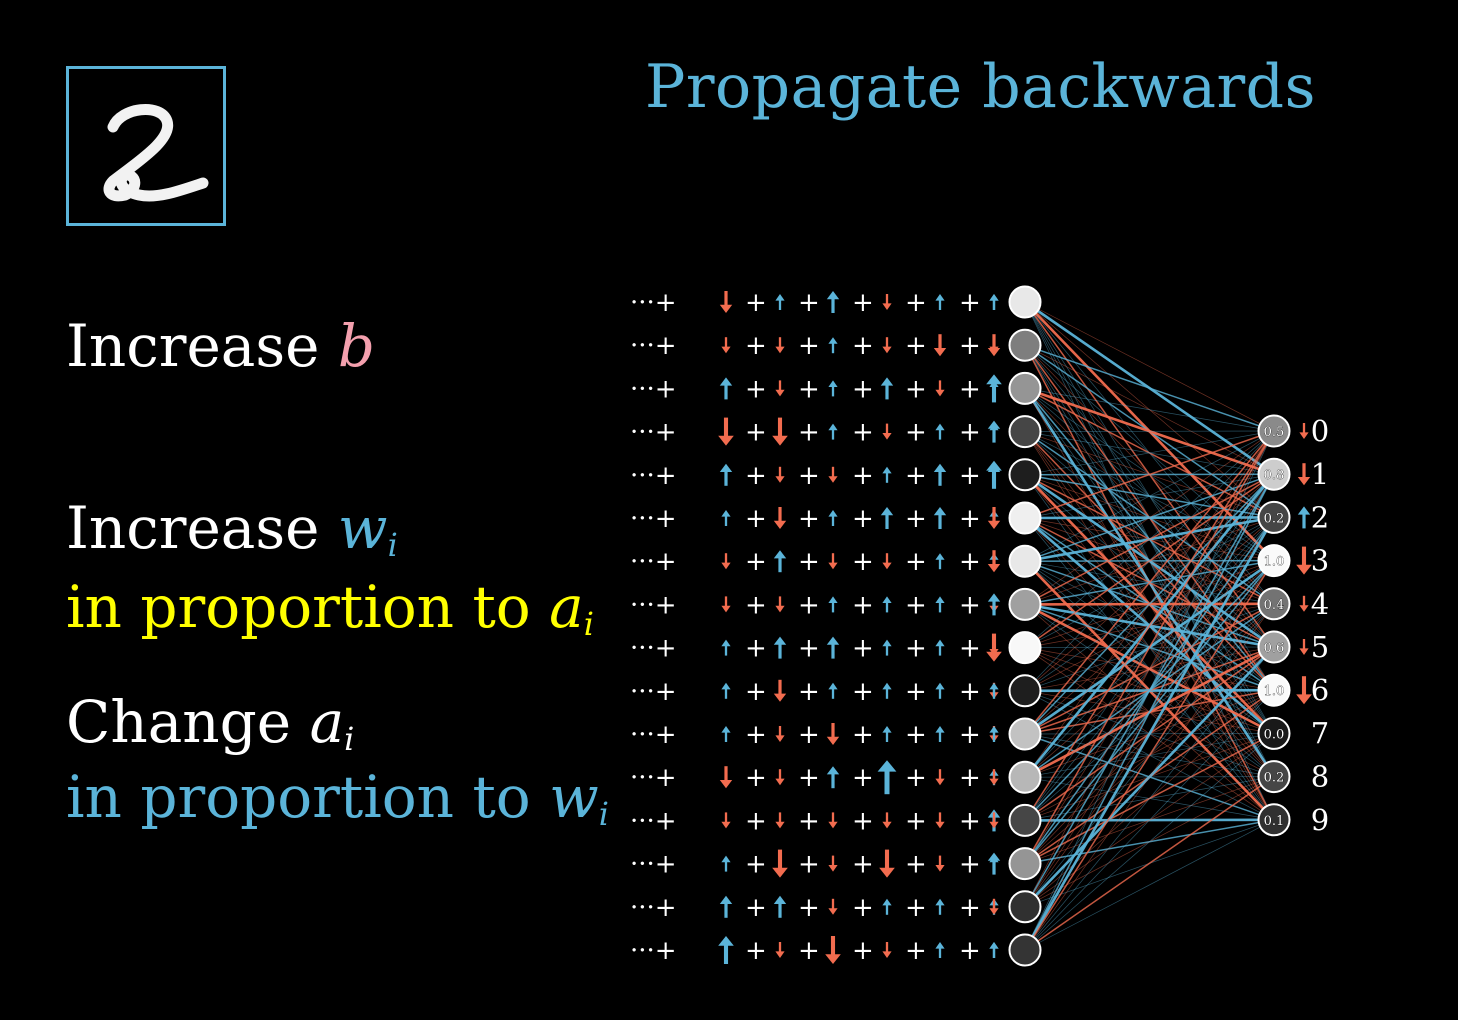 Image resolution: width=1458 pixels, height=1020 pixels. I want to click on proportion-to-activation-line: in proportion to ai, so click(330, 608).